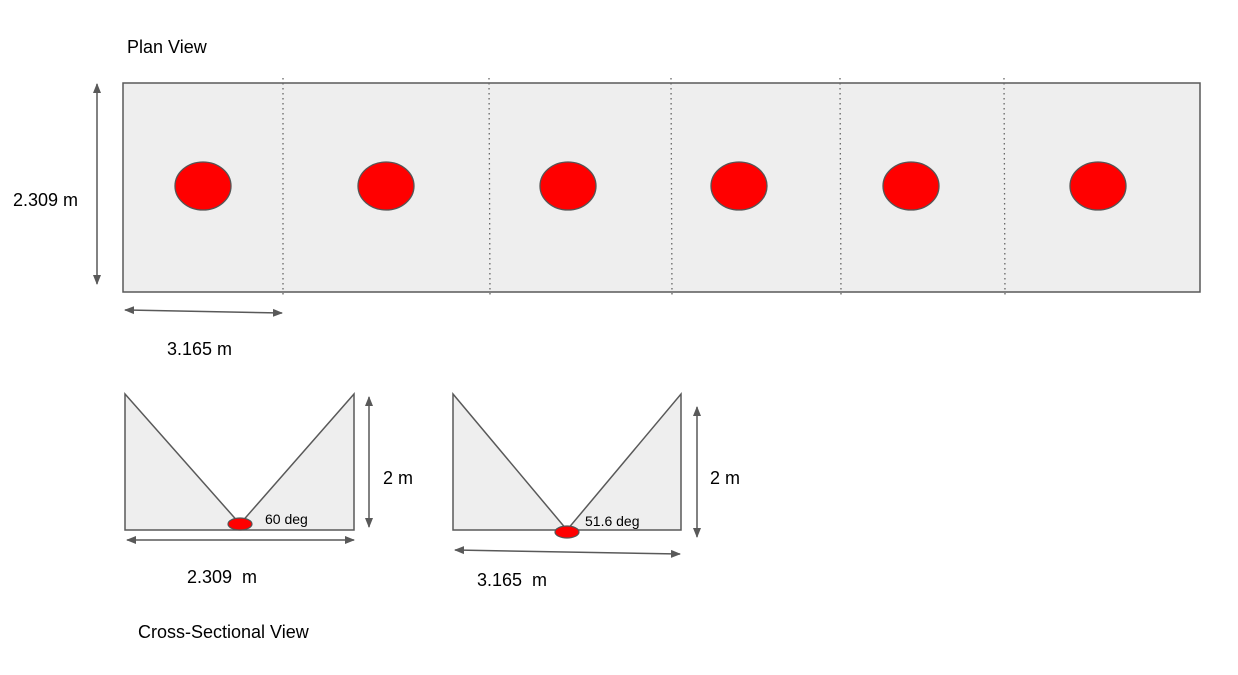 The image size is (1238, 675). I want to click on plan-spacing-label: 3.165 m, so click(199, 349).